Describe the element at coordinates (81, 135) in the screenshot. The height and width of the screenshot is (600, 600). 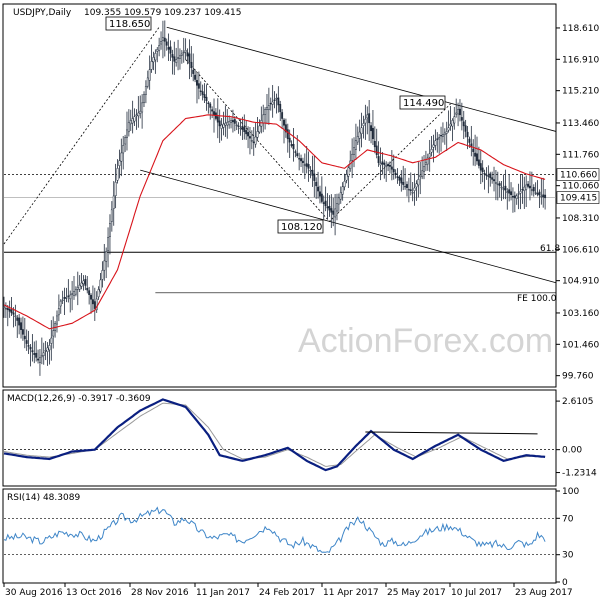
I see `dashed-trend-up` at that location.